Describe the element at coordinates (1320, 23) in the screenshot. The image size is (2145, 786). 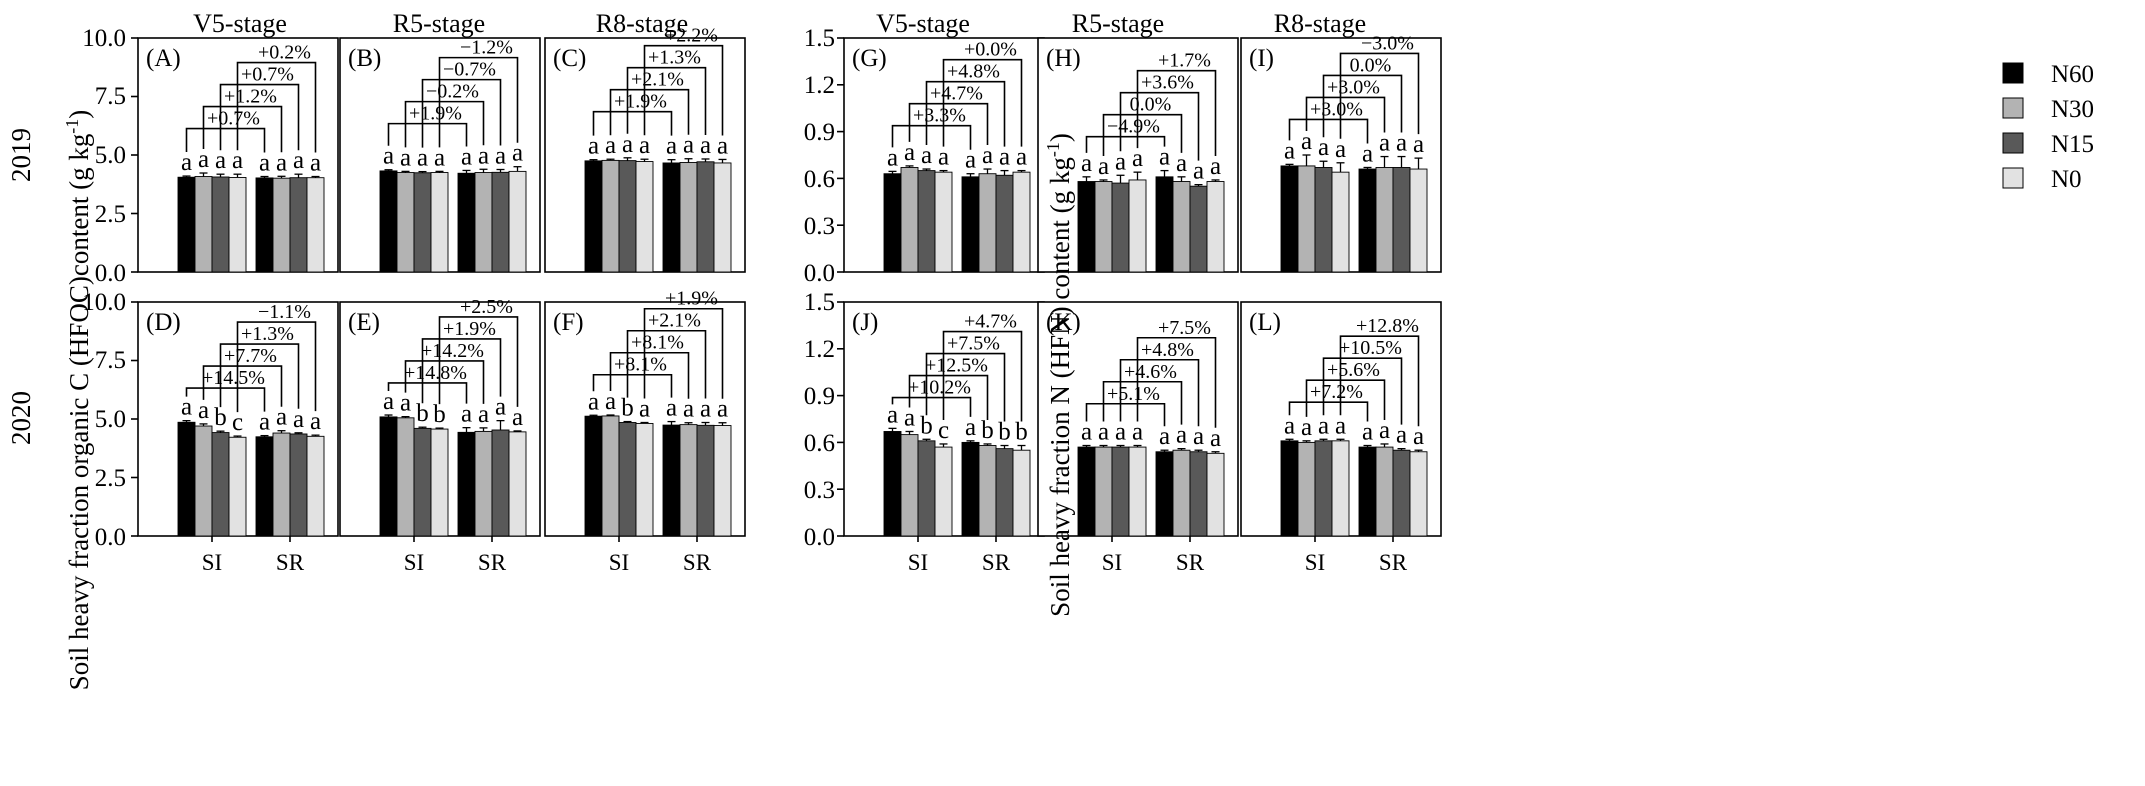
I see `stage-title-hfn-r8: R8-stage` at that location.